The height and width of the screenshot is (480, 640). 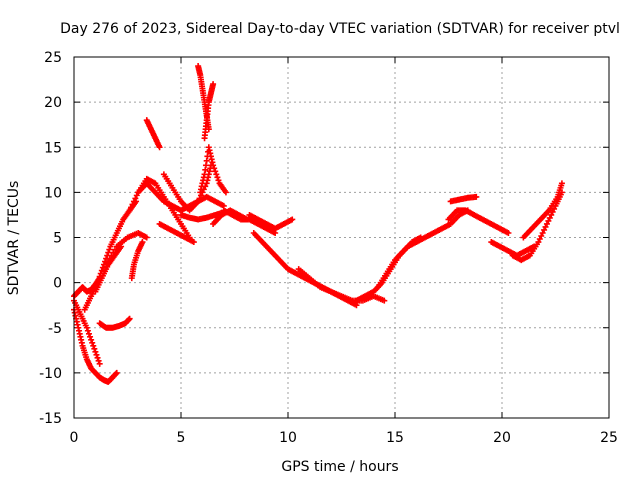 I want to click on series-arc-dd, so click(x=542, y=210).